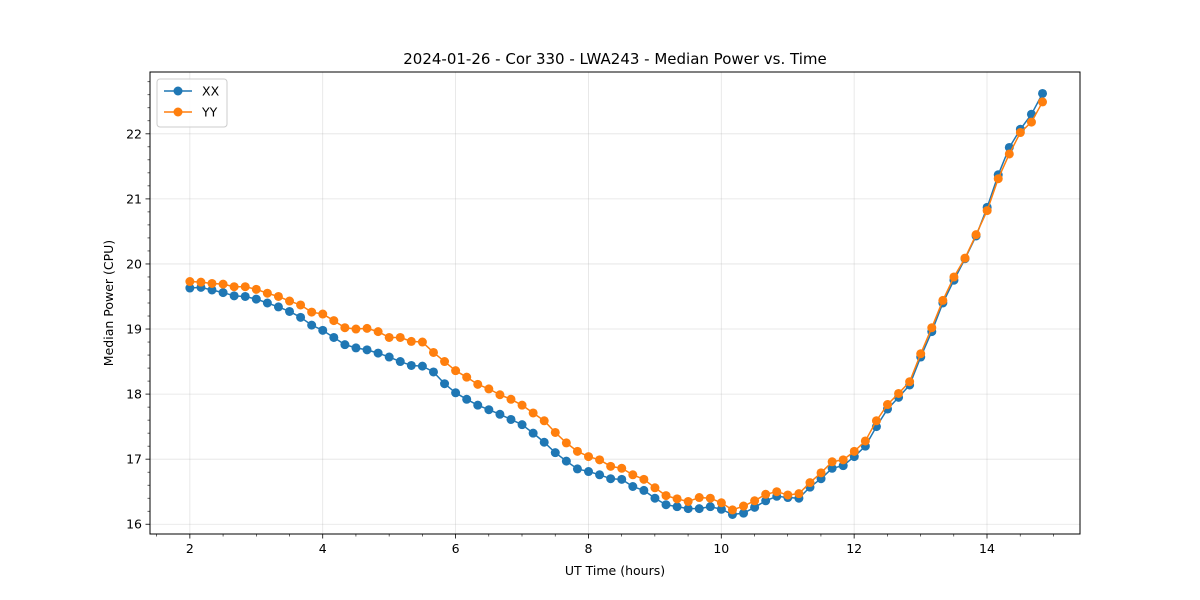 This screenshot has height=600, width=1200. Describe the element at coordinates (209, 112) in the screenshot. I see `legend-yy-label: YY` at that location.